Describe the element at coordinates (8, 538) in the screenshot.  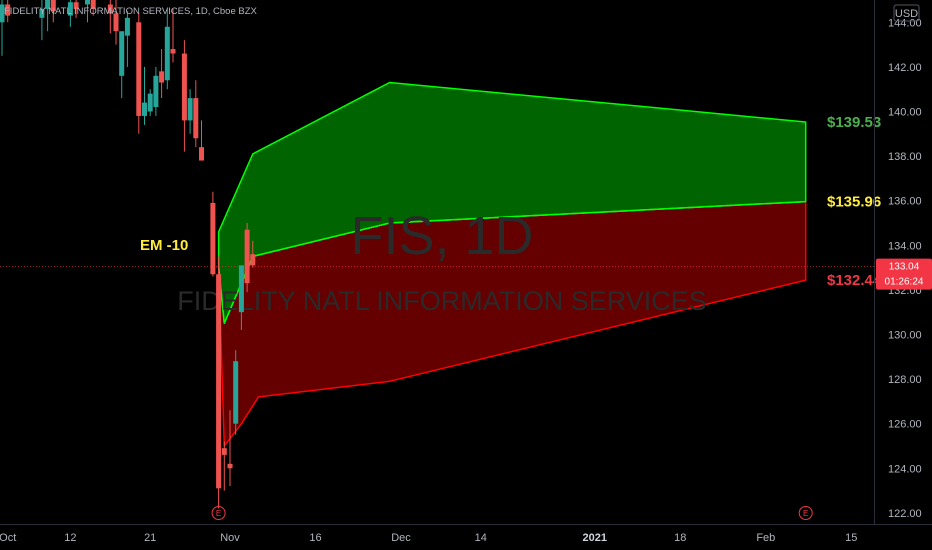
I see `time-tick-label: Oct` at that location.